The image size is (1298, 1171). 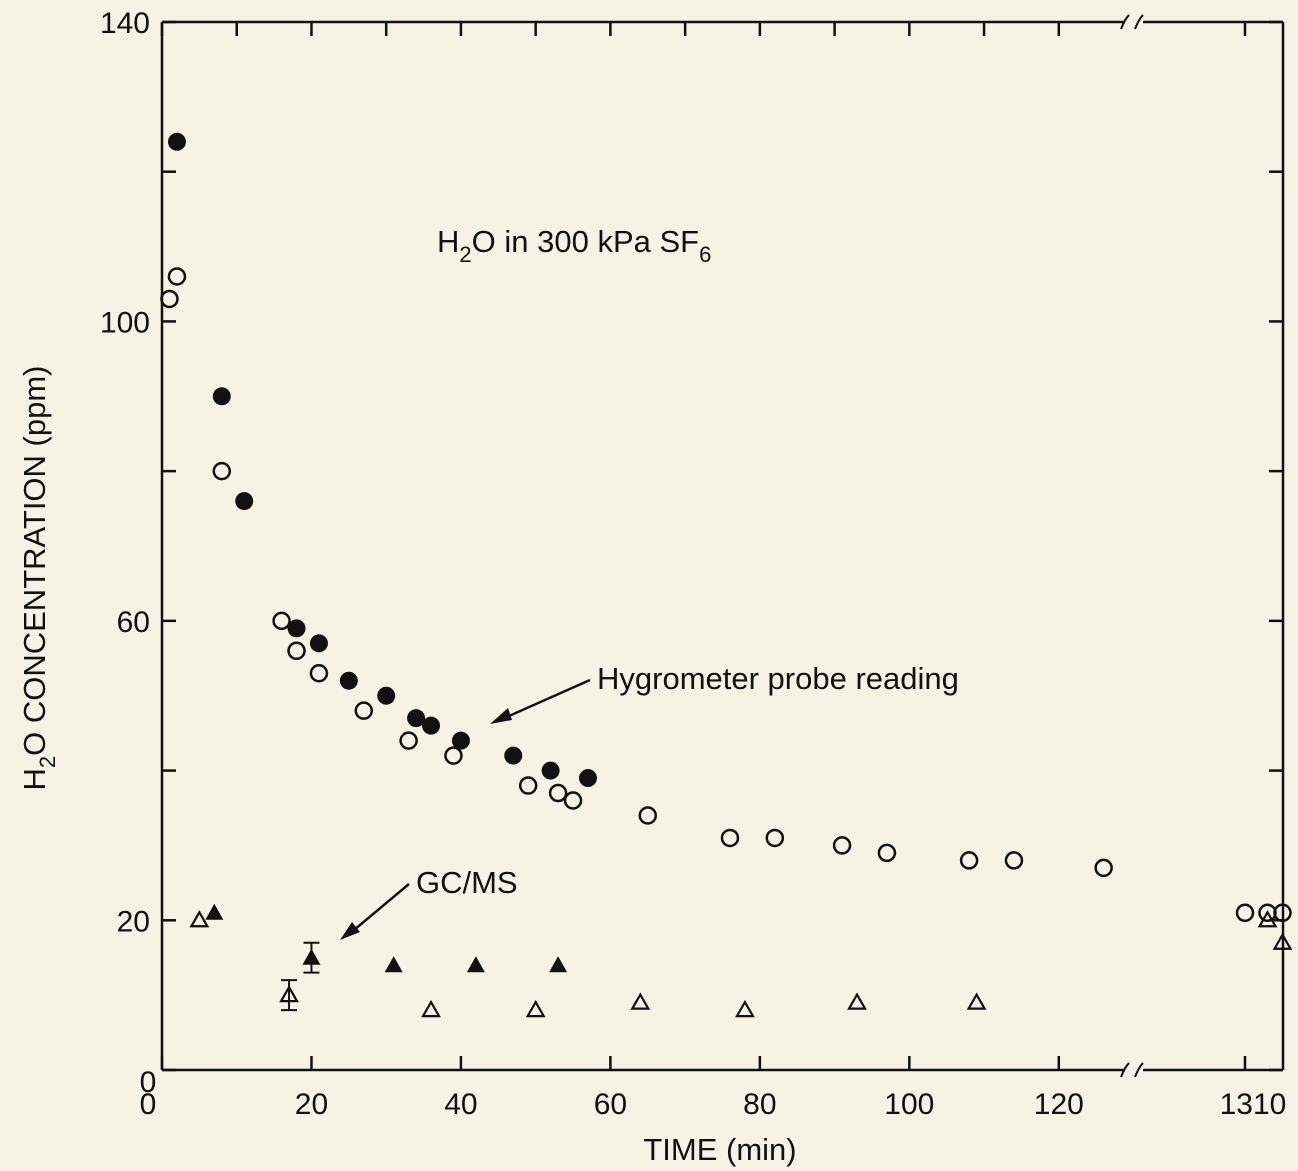 What do you see at coordinates (467, 882) in the screenshot?
I see `gcms-annotation: GC/MS` at bounding box center [467, 882].